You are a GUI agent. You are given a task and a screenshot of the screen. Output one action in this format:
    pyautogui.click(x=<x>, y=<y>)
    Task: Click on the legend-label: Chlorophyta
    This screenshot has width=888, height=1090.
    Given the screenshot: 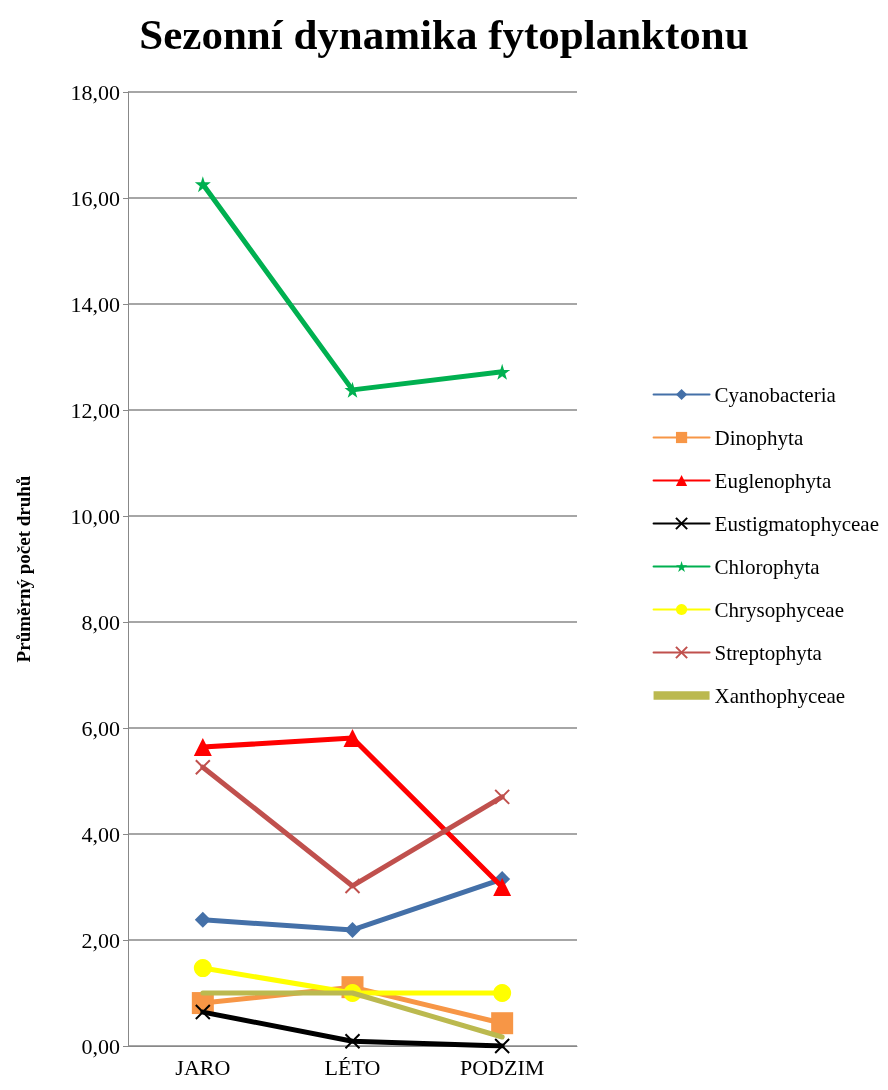 What is the action you would take?
    pyautogui.click(x=767, y=566)
    